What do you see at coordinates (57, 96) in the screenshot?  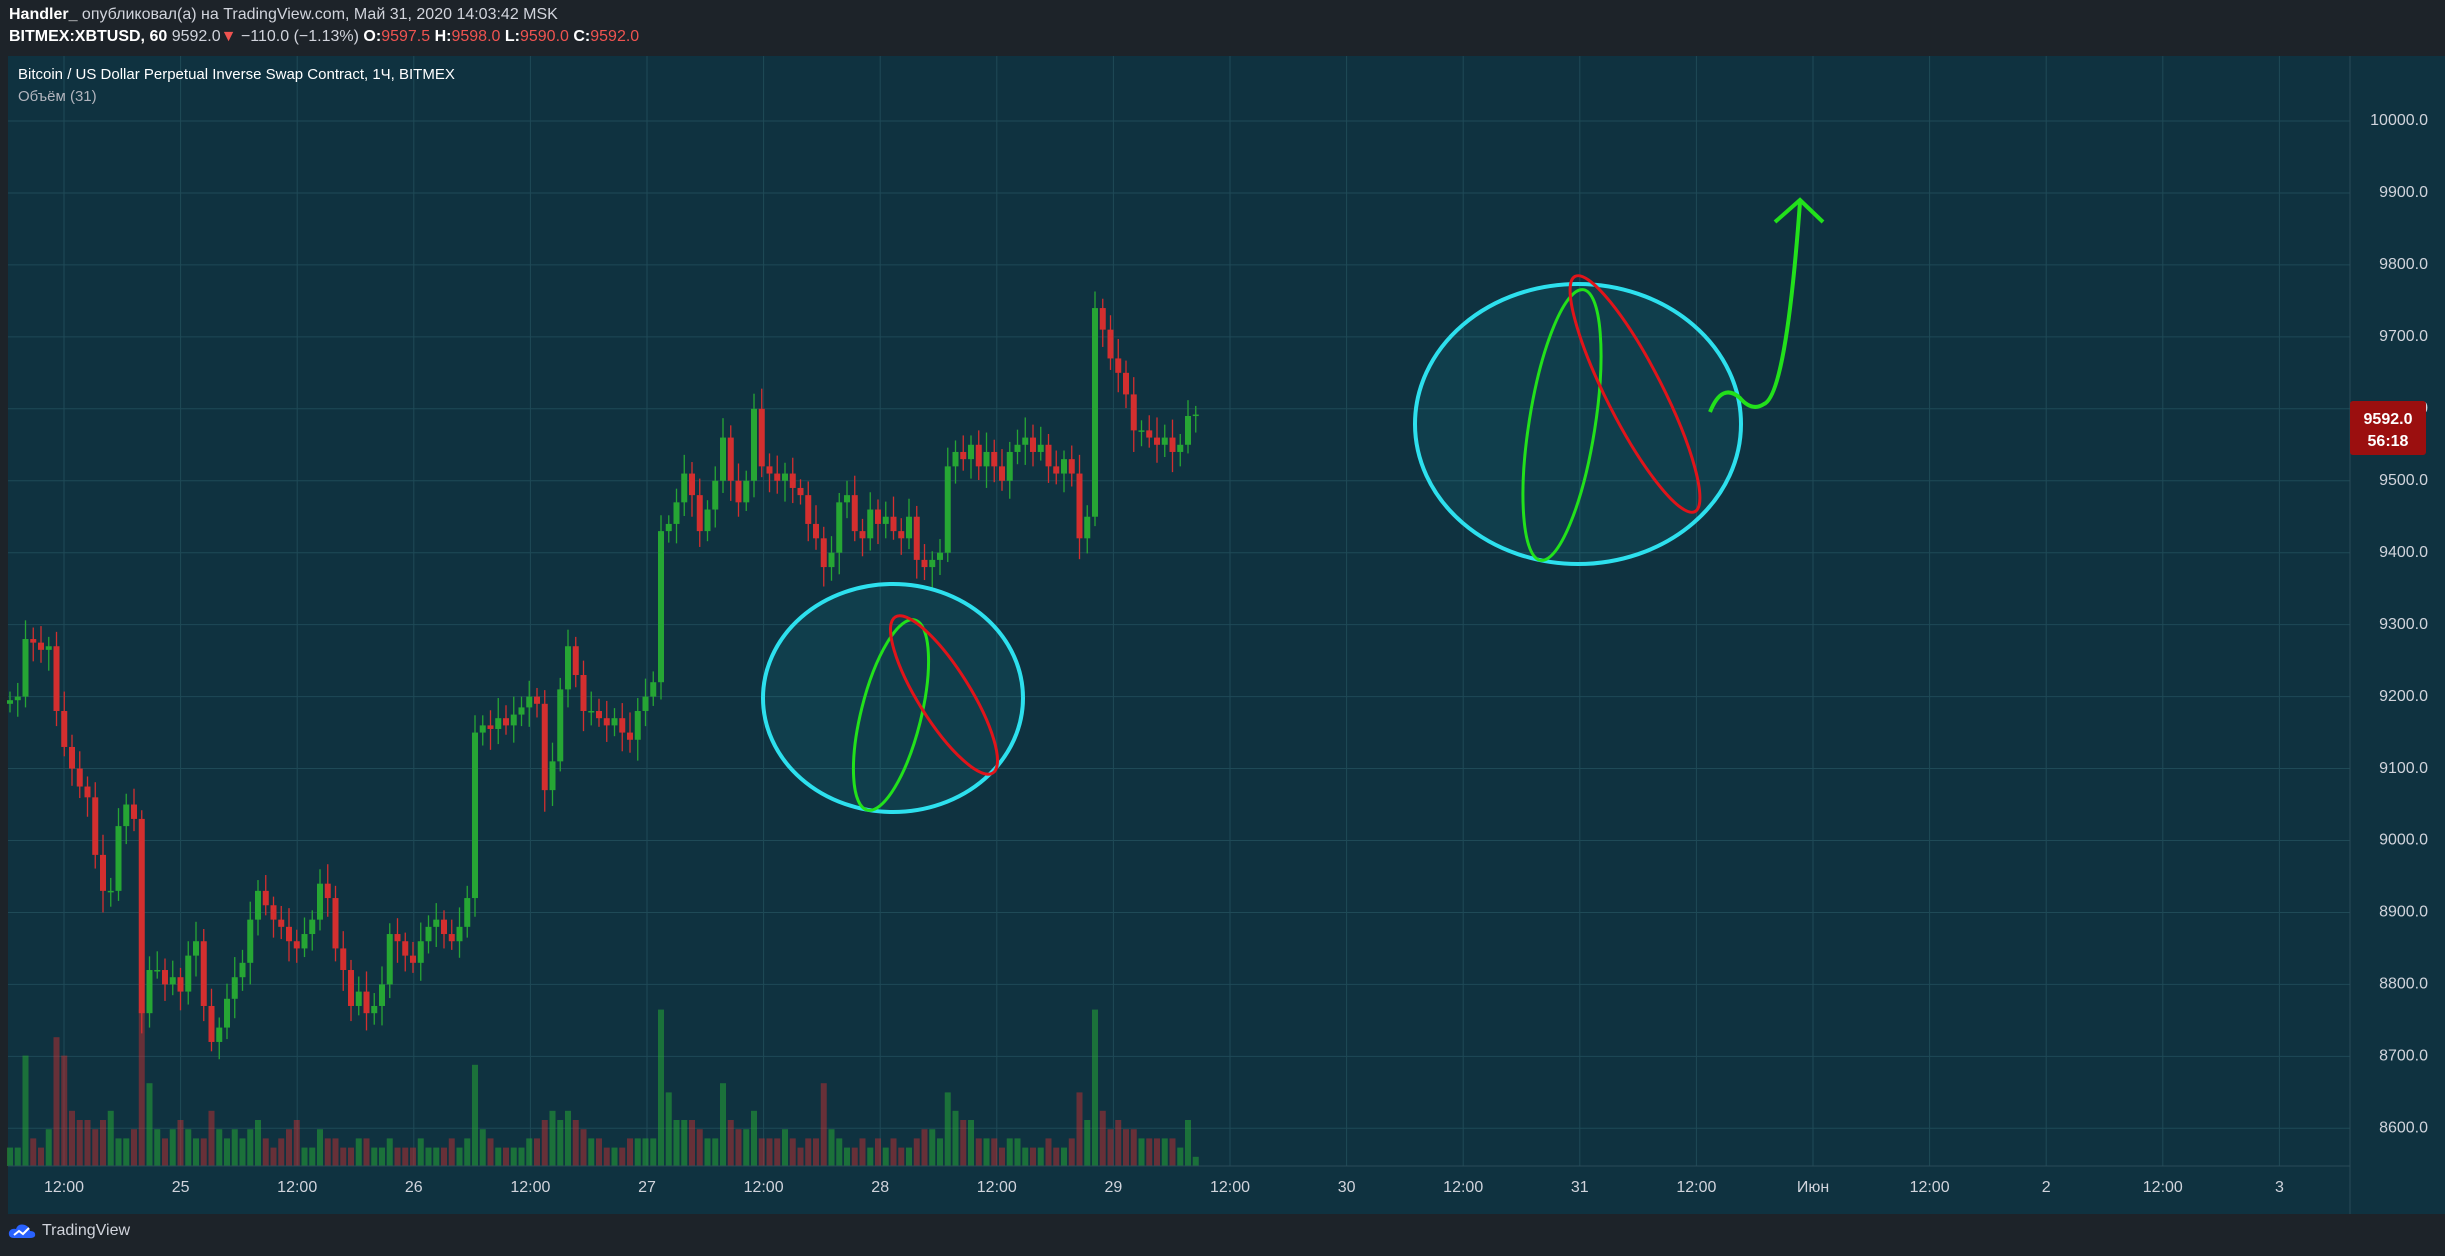 I see `volume-legend: Объём (31)` at bounding box center [57, 96].